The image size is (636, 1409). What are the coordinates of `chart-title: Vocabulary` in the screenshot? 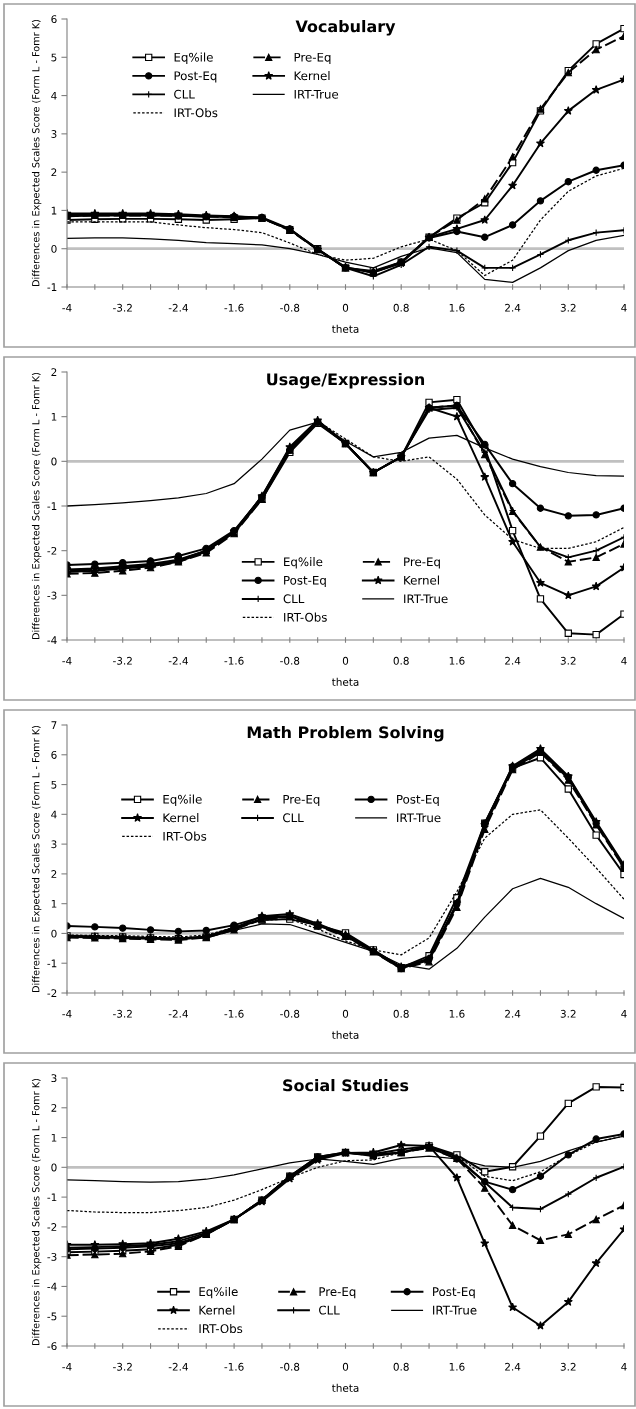 It's located at (345, 27).